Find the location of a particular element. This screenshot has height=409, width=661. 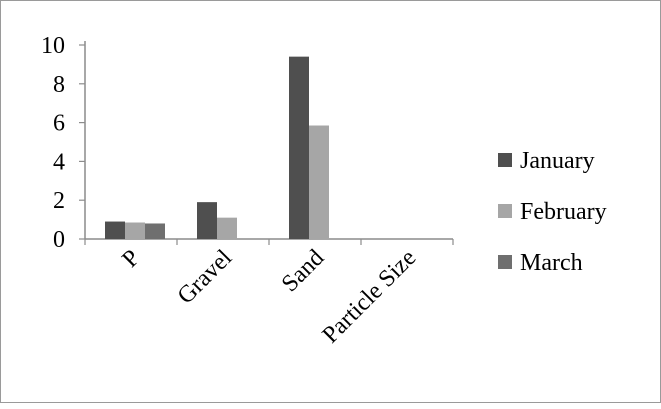

x-category-label: Gravel is located at coordinates (205, 277).